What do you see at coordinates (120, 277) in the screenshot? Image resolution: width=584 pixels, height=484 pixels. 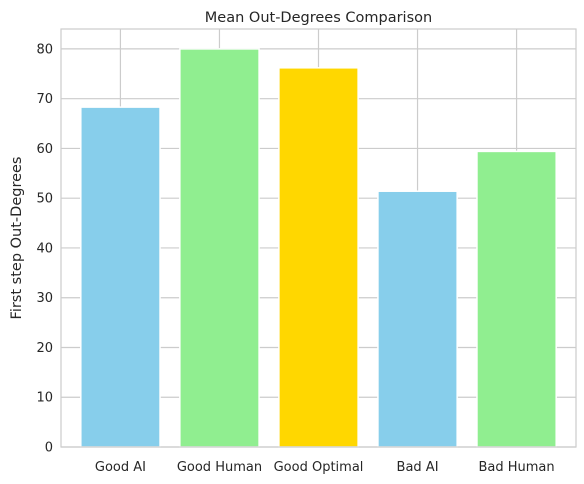 I see `bar-good-ai` at bounding box center [120, 277].